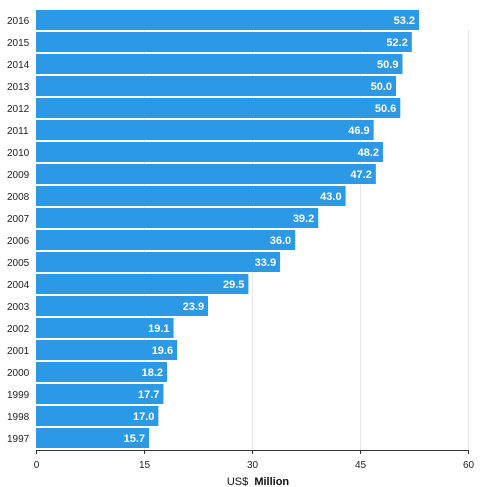 The width and height of the screenshot is (489, 487). What do you see at coordinates (158, 262) in the screenshot?
I see `bar-2005` at bounding box center [158, 262].